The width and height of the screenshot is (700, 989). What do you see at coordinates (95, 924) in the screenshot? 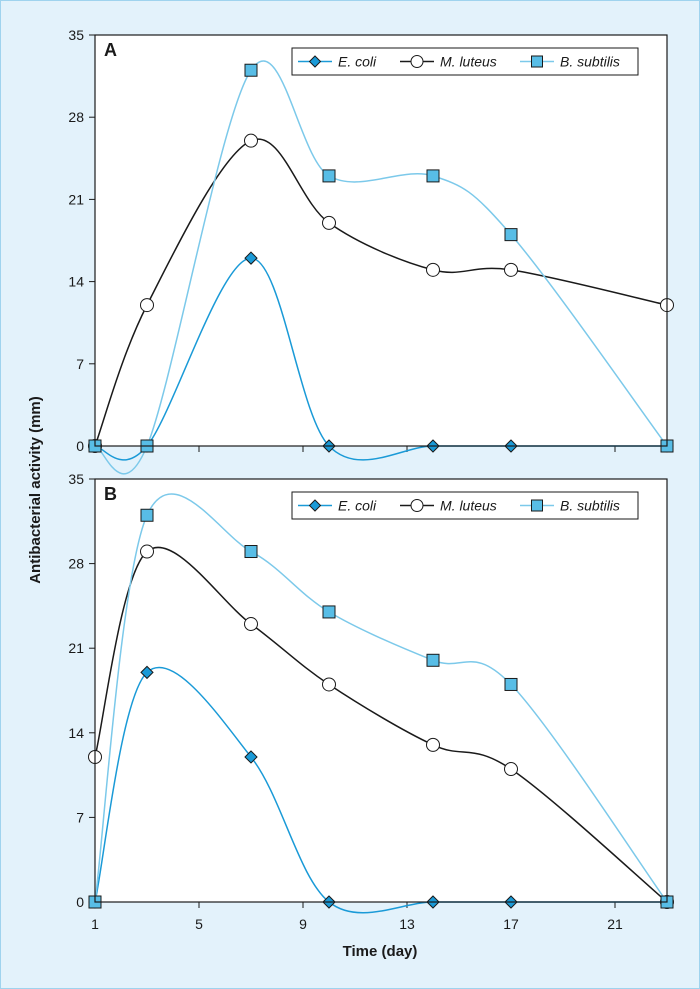
I see `x-tick-label: 1` at bounding box center [95, 924].